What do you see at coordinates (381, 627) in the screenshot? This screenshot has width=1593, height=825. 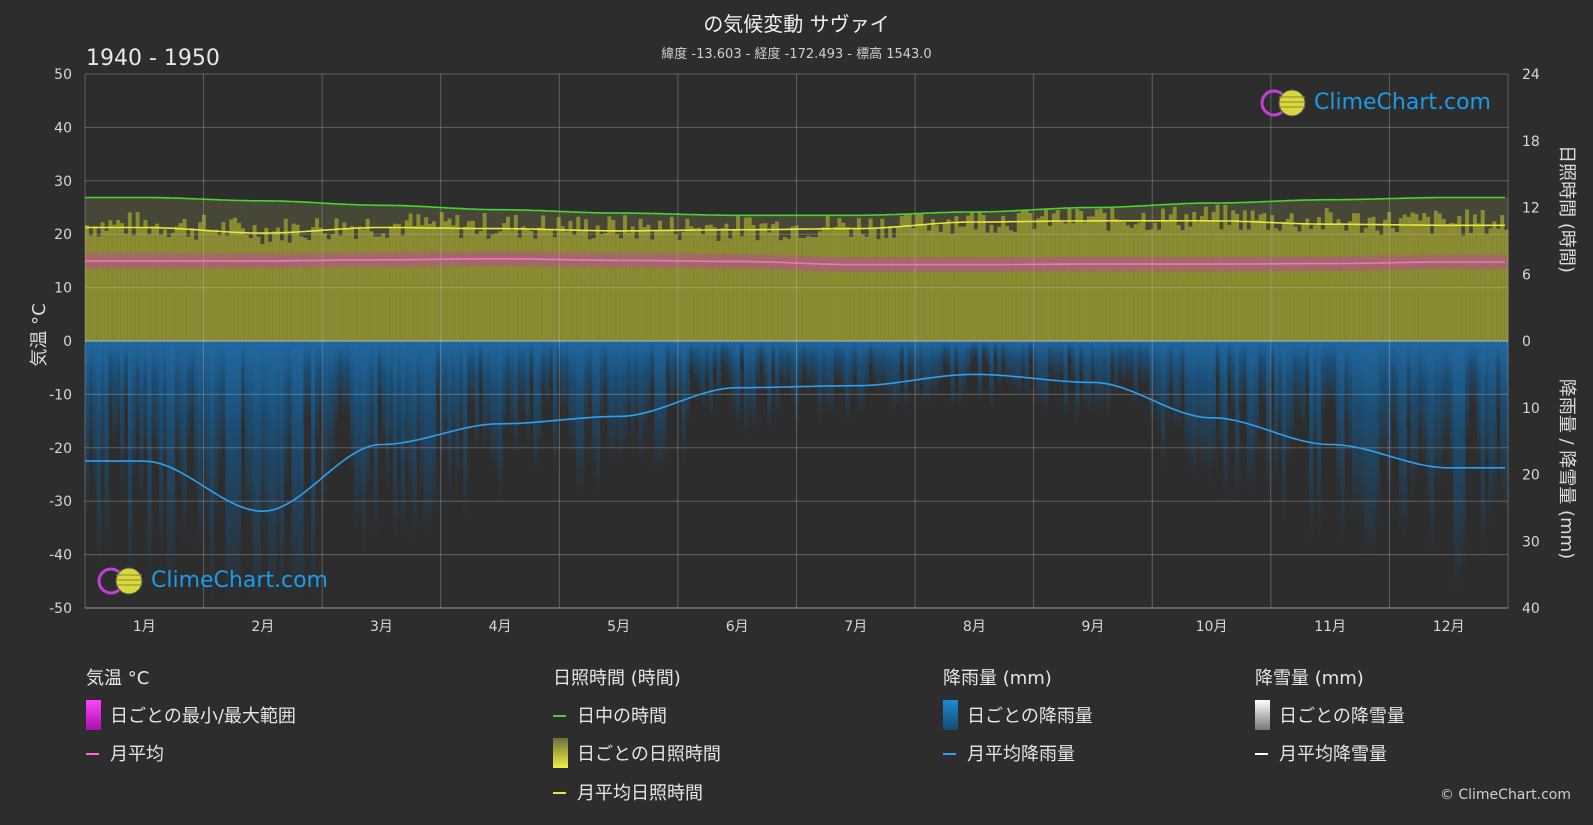 I see `month-tick-label: 3月` at bounding box center [381, 627].